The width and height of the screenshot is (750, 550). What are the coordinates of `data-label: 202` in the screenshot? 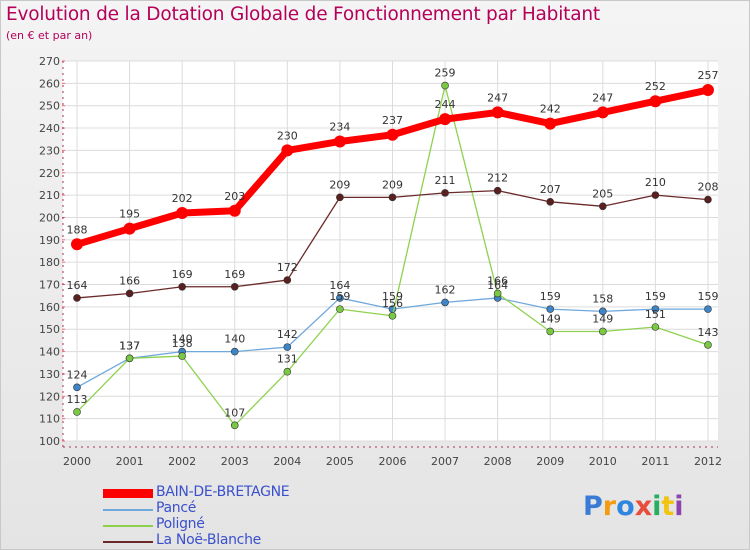 It's located at (182, 198).